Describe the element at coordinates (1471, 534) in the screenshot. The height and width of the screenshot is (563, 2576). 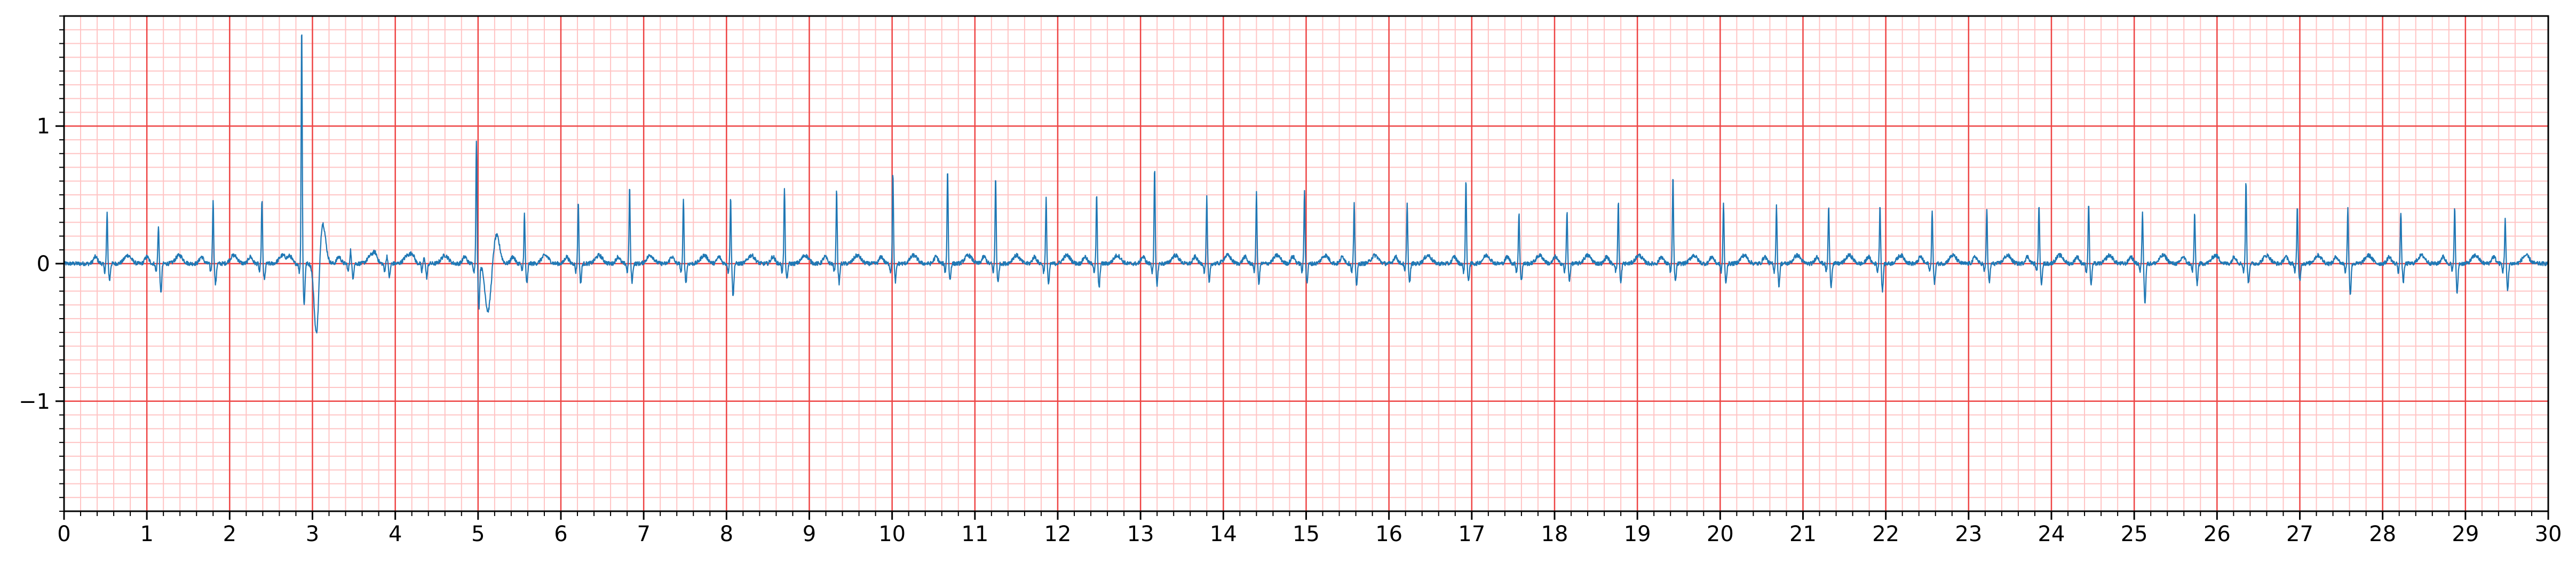
I see `x-tick-label: 17` at that location.